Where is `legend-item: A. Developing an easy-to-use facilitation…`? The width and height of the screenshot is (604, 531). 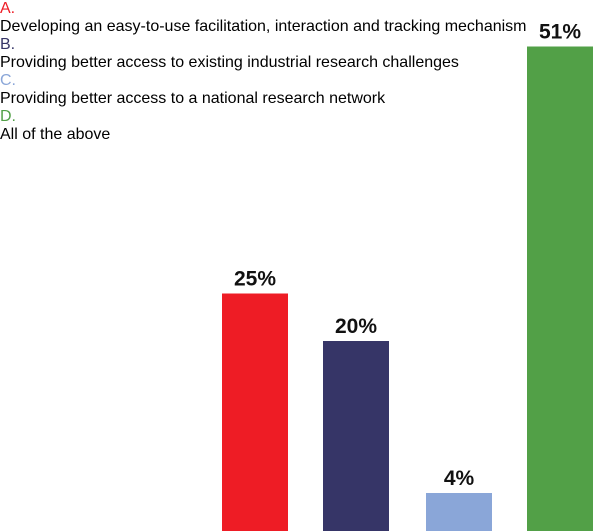
legend-item: A. Developing an easy-to-use facilitation… is located at coordinates (263, 18).